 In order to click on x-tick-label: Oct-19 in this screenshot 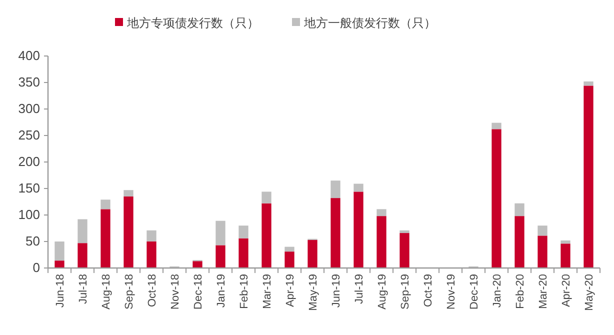, I will do `click(428, 291)`.